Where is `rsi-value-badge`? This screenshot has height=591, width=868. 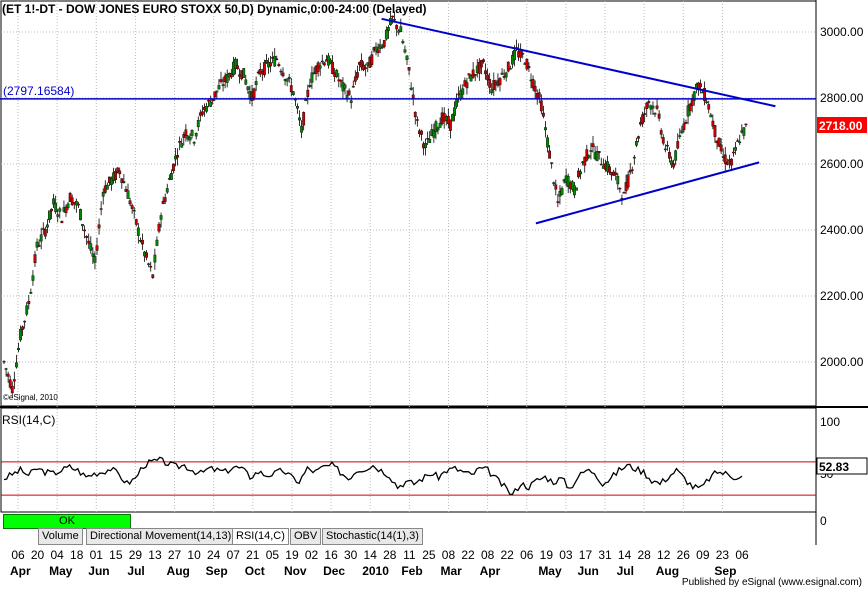 rsi-value-badge is located at coordinates (842, 466).